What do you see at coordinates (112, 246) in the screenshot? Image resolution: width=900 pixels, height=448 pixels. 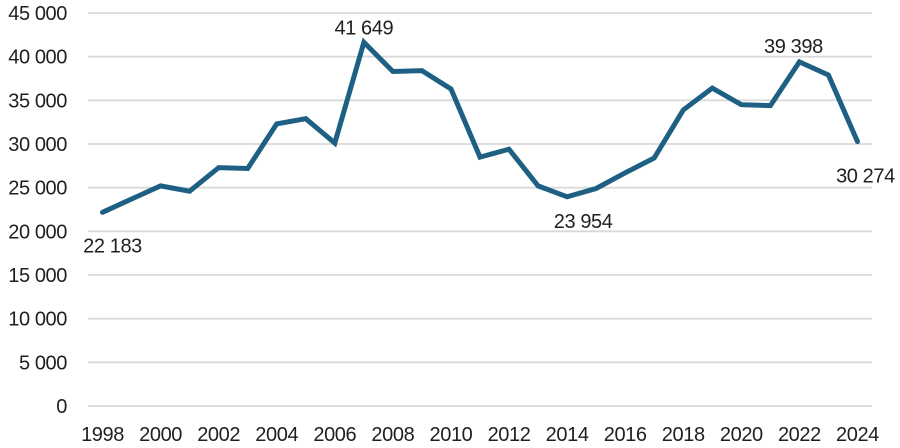 I see `data-point-label: 22 183` at bounding box center [112, 246].